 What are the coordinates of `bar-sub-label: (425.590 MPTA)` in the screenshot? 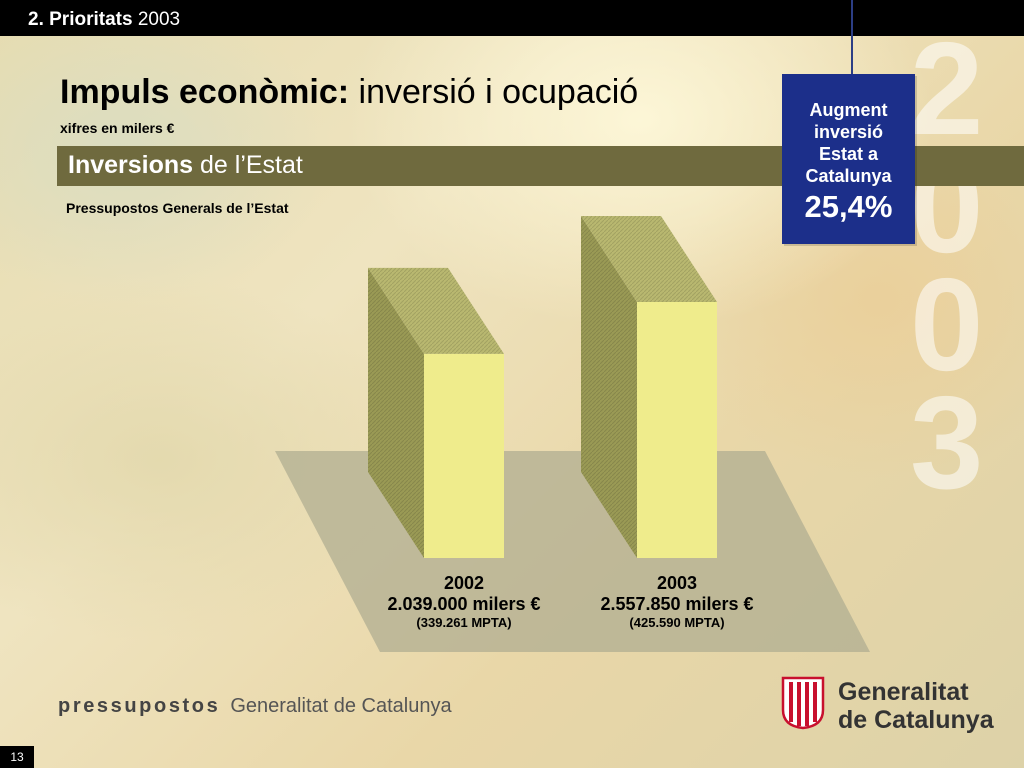 It's located at (677, 622).